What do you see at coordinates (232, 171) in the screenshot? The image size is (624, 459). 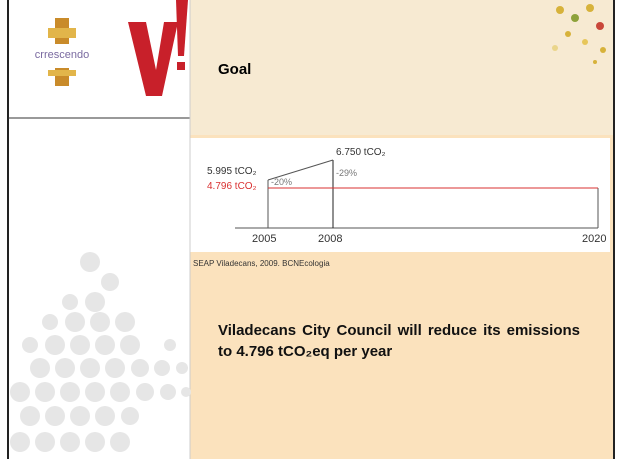 I see `figure-label: 5.995 tCO₂` at bounding box center [232, 171].